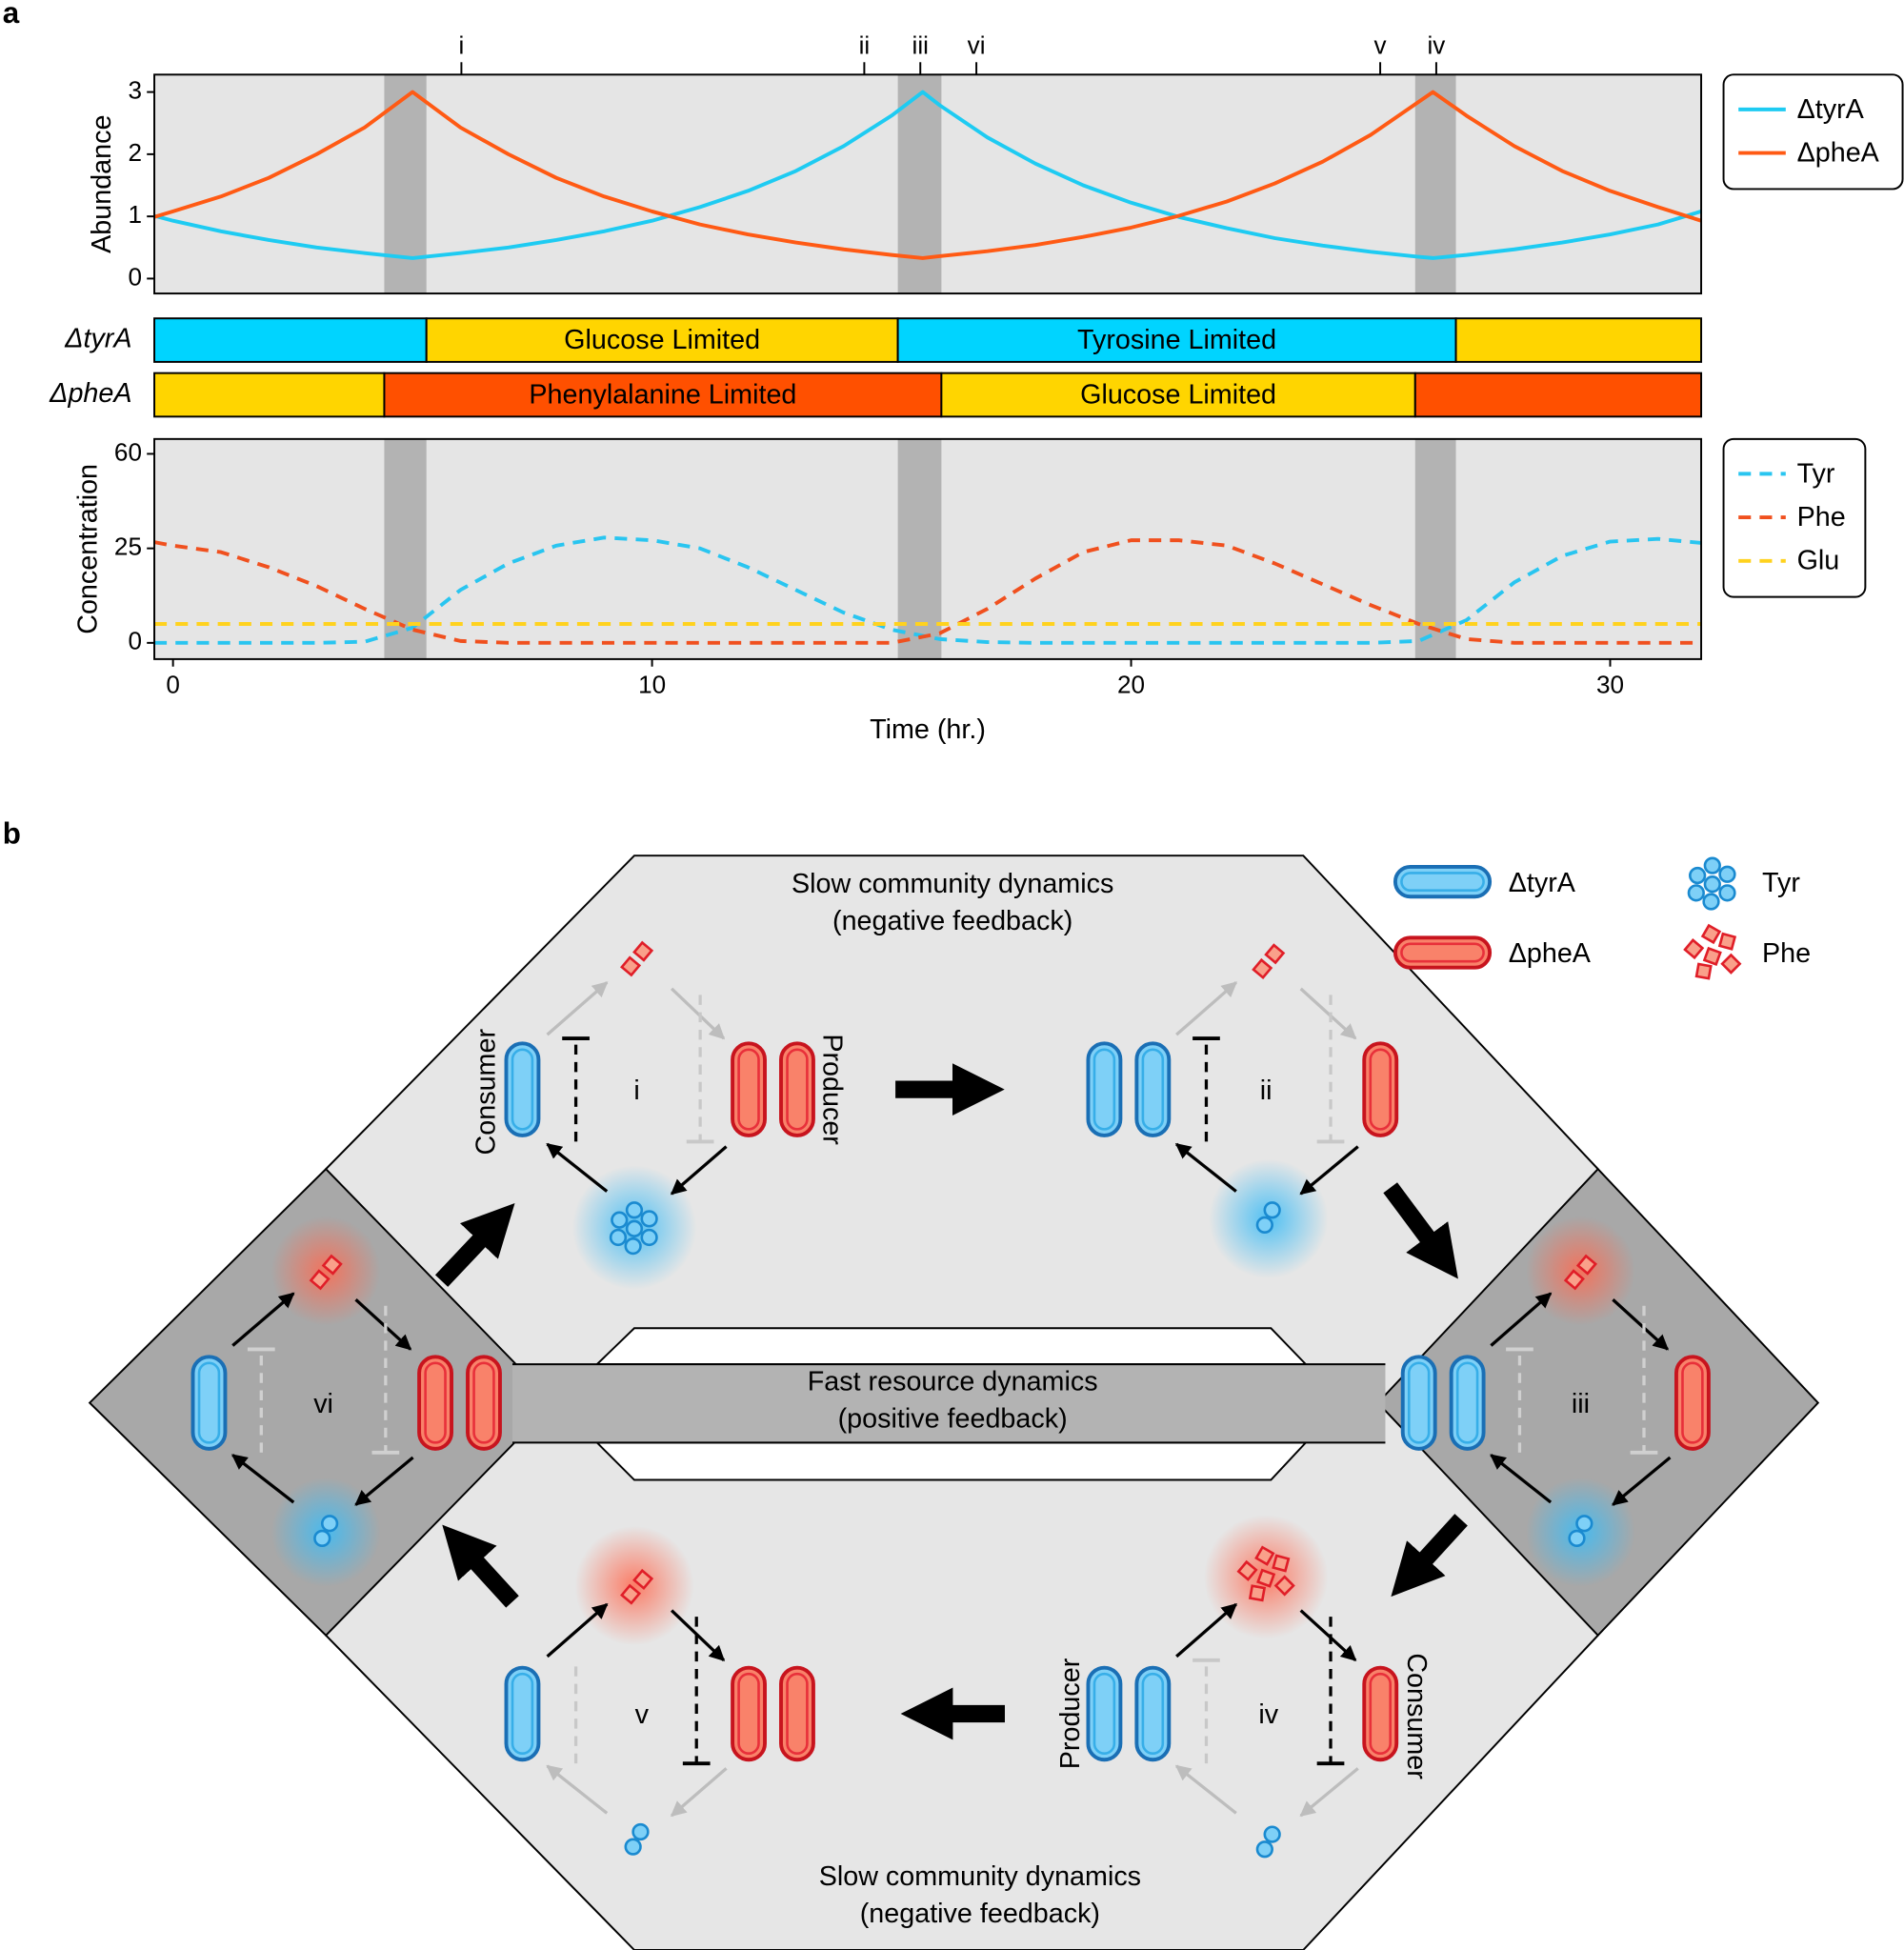 This screenshot has width=1904, height=1950. Describe the element at coordinates (135, 152) in the screenshot. I see `y-tick-label: 2` at that location.